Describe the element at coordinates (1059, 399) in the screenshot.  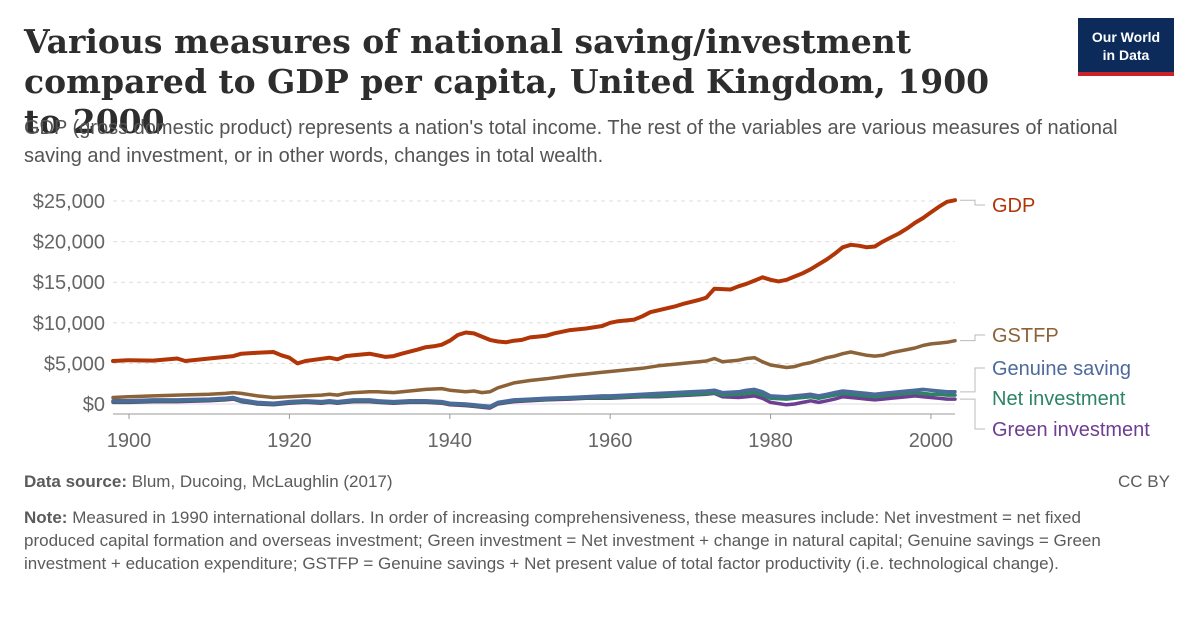
I see `series-label-net-investment: Net investment` at that location.